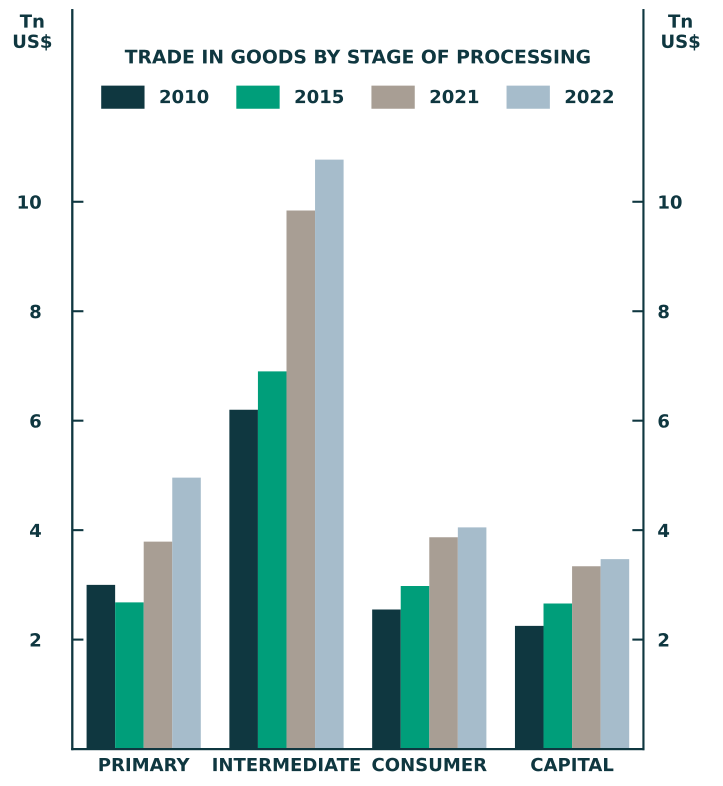 The width and height of the screenshot is (723, 786). What do you see at coordinates (670, 202) in the screenshot?
I see `y2-tick-label: 10` at bounding box center [670, 202].